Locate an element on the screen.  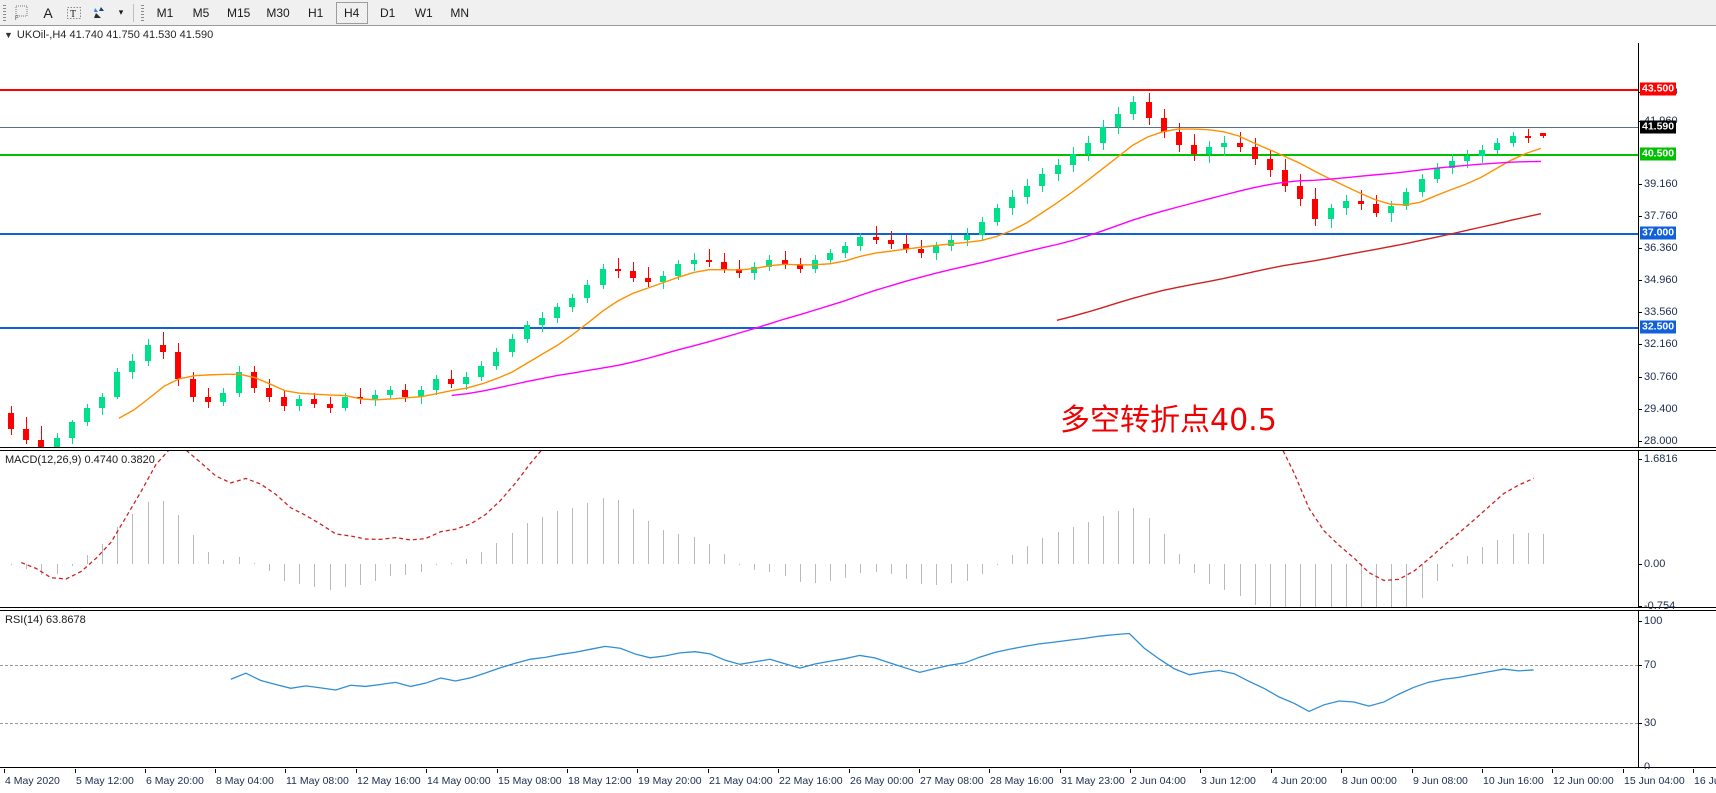
timeframe-m30-label: M30 is located at coordinates (278, 12).